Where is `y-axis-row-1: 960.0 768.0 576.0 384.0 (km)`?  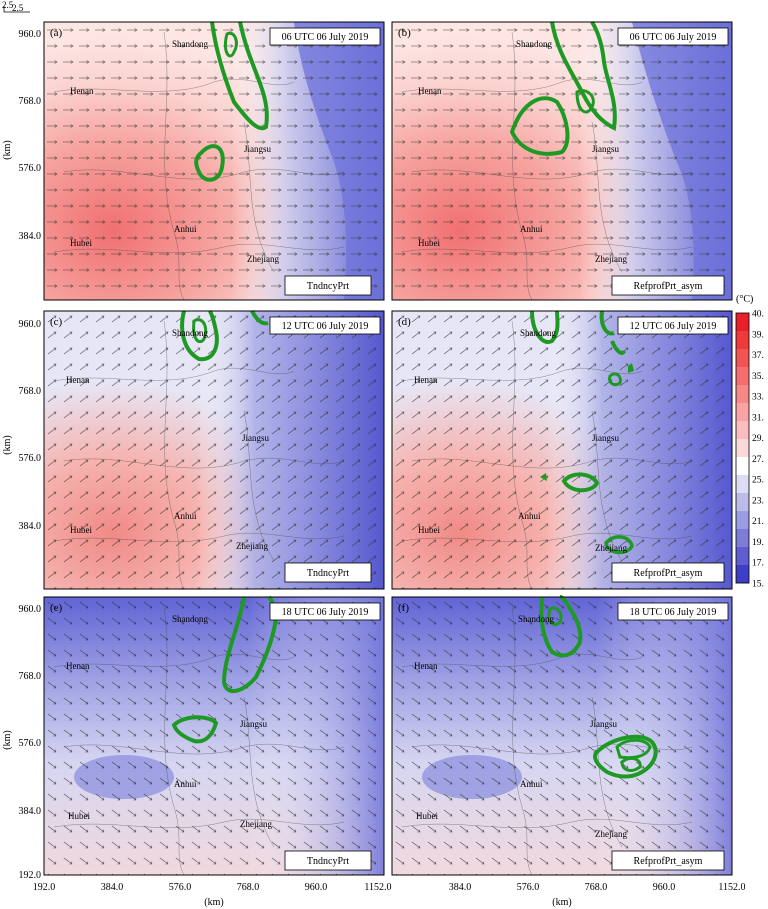
y-axis-row-1: 960.0 768.0 576.0 384.0 (km) is located at coordinates (21, 135).